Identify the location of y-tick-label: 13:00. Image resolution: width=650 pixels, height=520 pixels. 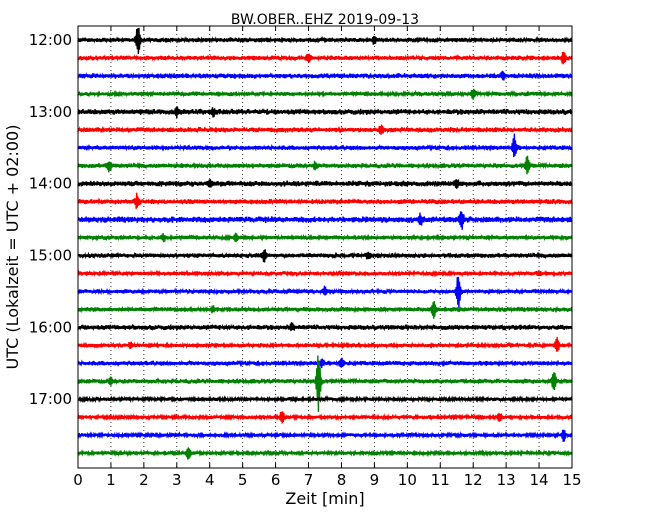
(50, 112).